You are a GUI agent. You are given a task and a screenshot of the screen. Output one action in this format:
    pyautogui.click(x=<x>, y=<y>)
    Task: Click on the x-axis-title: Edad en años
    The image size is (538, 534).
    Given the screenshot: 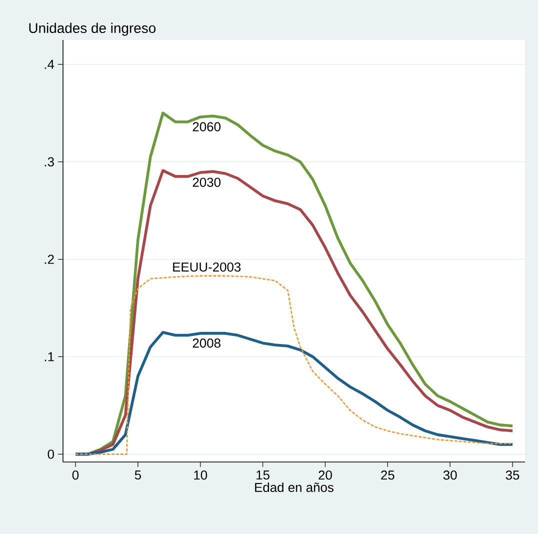 What is the action you would take?
    pyautogui.click(x=294, y=487)
    